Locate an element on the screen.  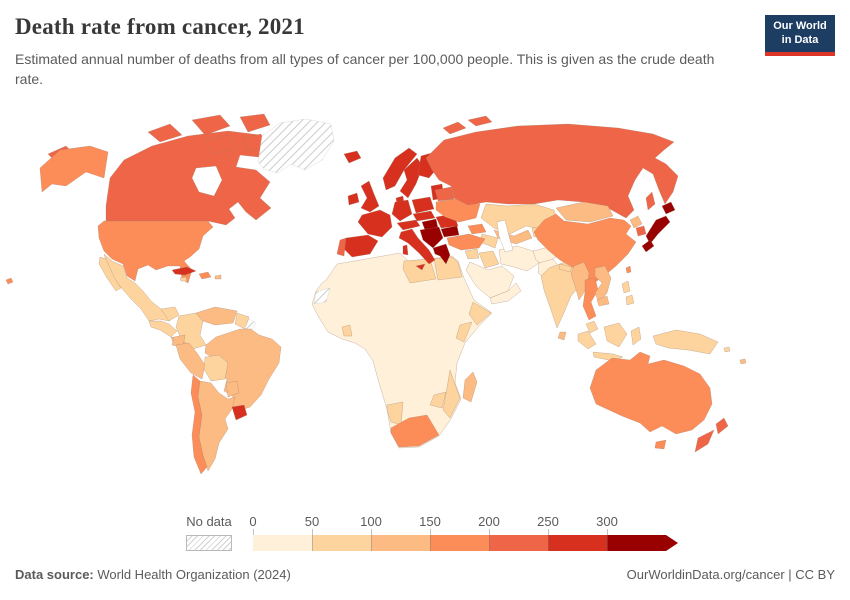
country-mexico-yucatan is located at coordinates (170, 314).